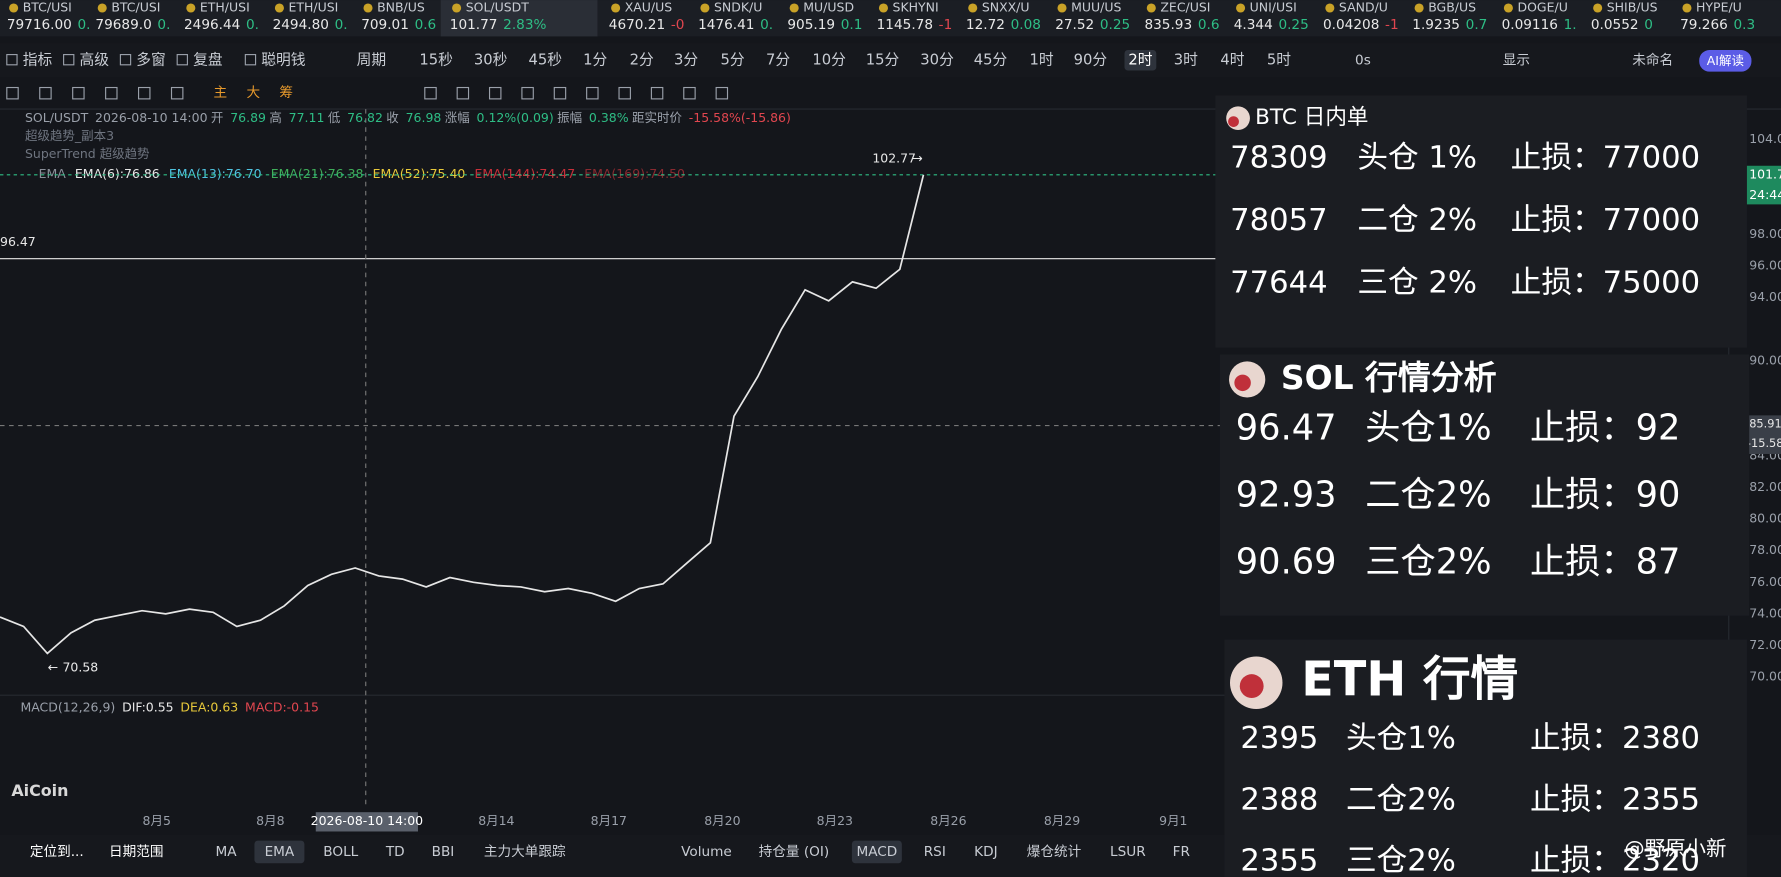  I want to click on period-button: 15分, so click(883, 59).